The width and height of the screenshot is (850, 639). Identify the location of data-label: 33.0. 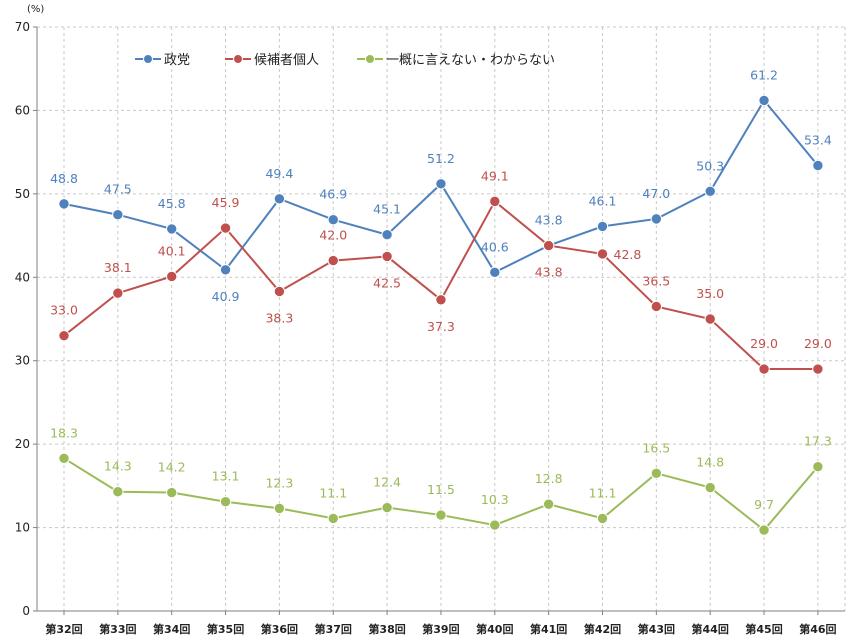
(64, 310).